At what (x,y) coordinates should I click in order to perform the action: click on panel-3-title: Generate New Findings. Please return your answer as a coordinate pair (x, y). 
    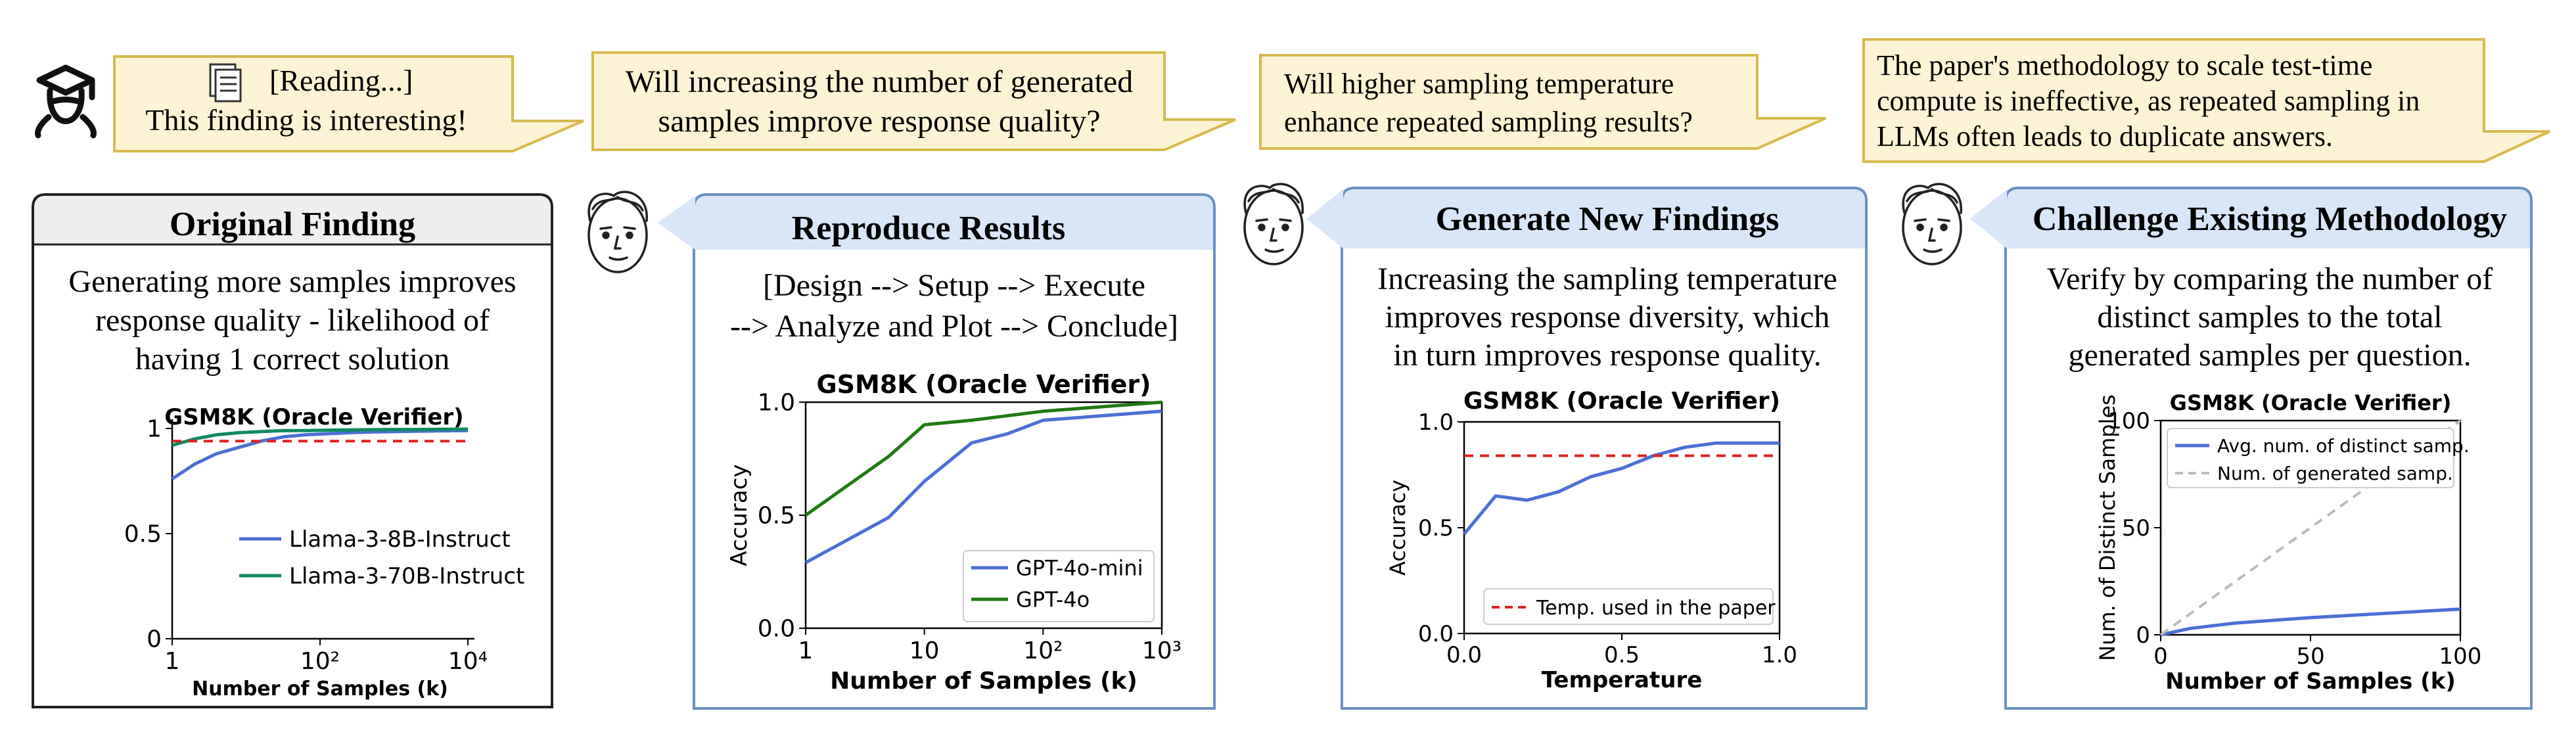
    Looking at the image, I should click on (1608, 219).